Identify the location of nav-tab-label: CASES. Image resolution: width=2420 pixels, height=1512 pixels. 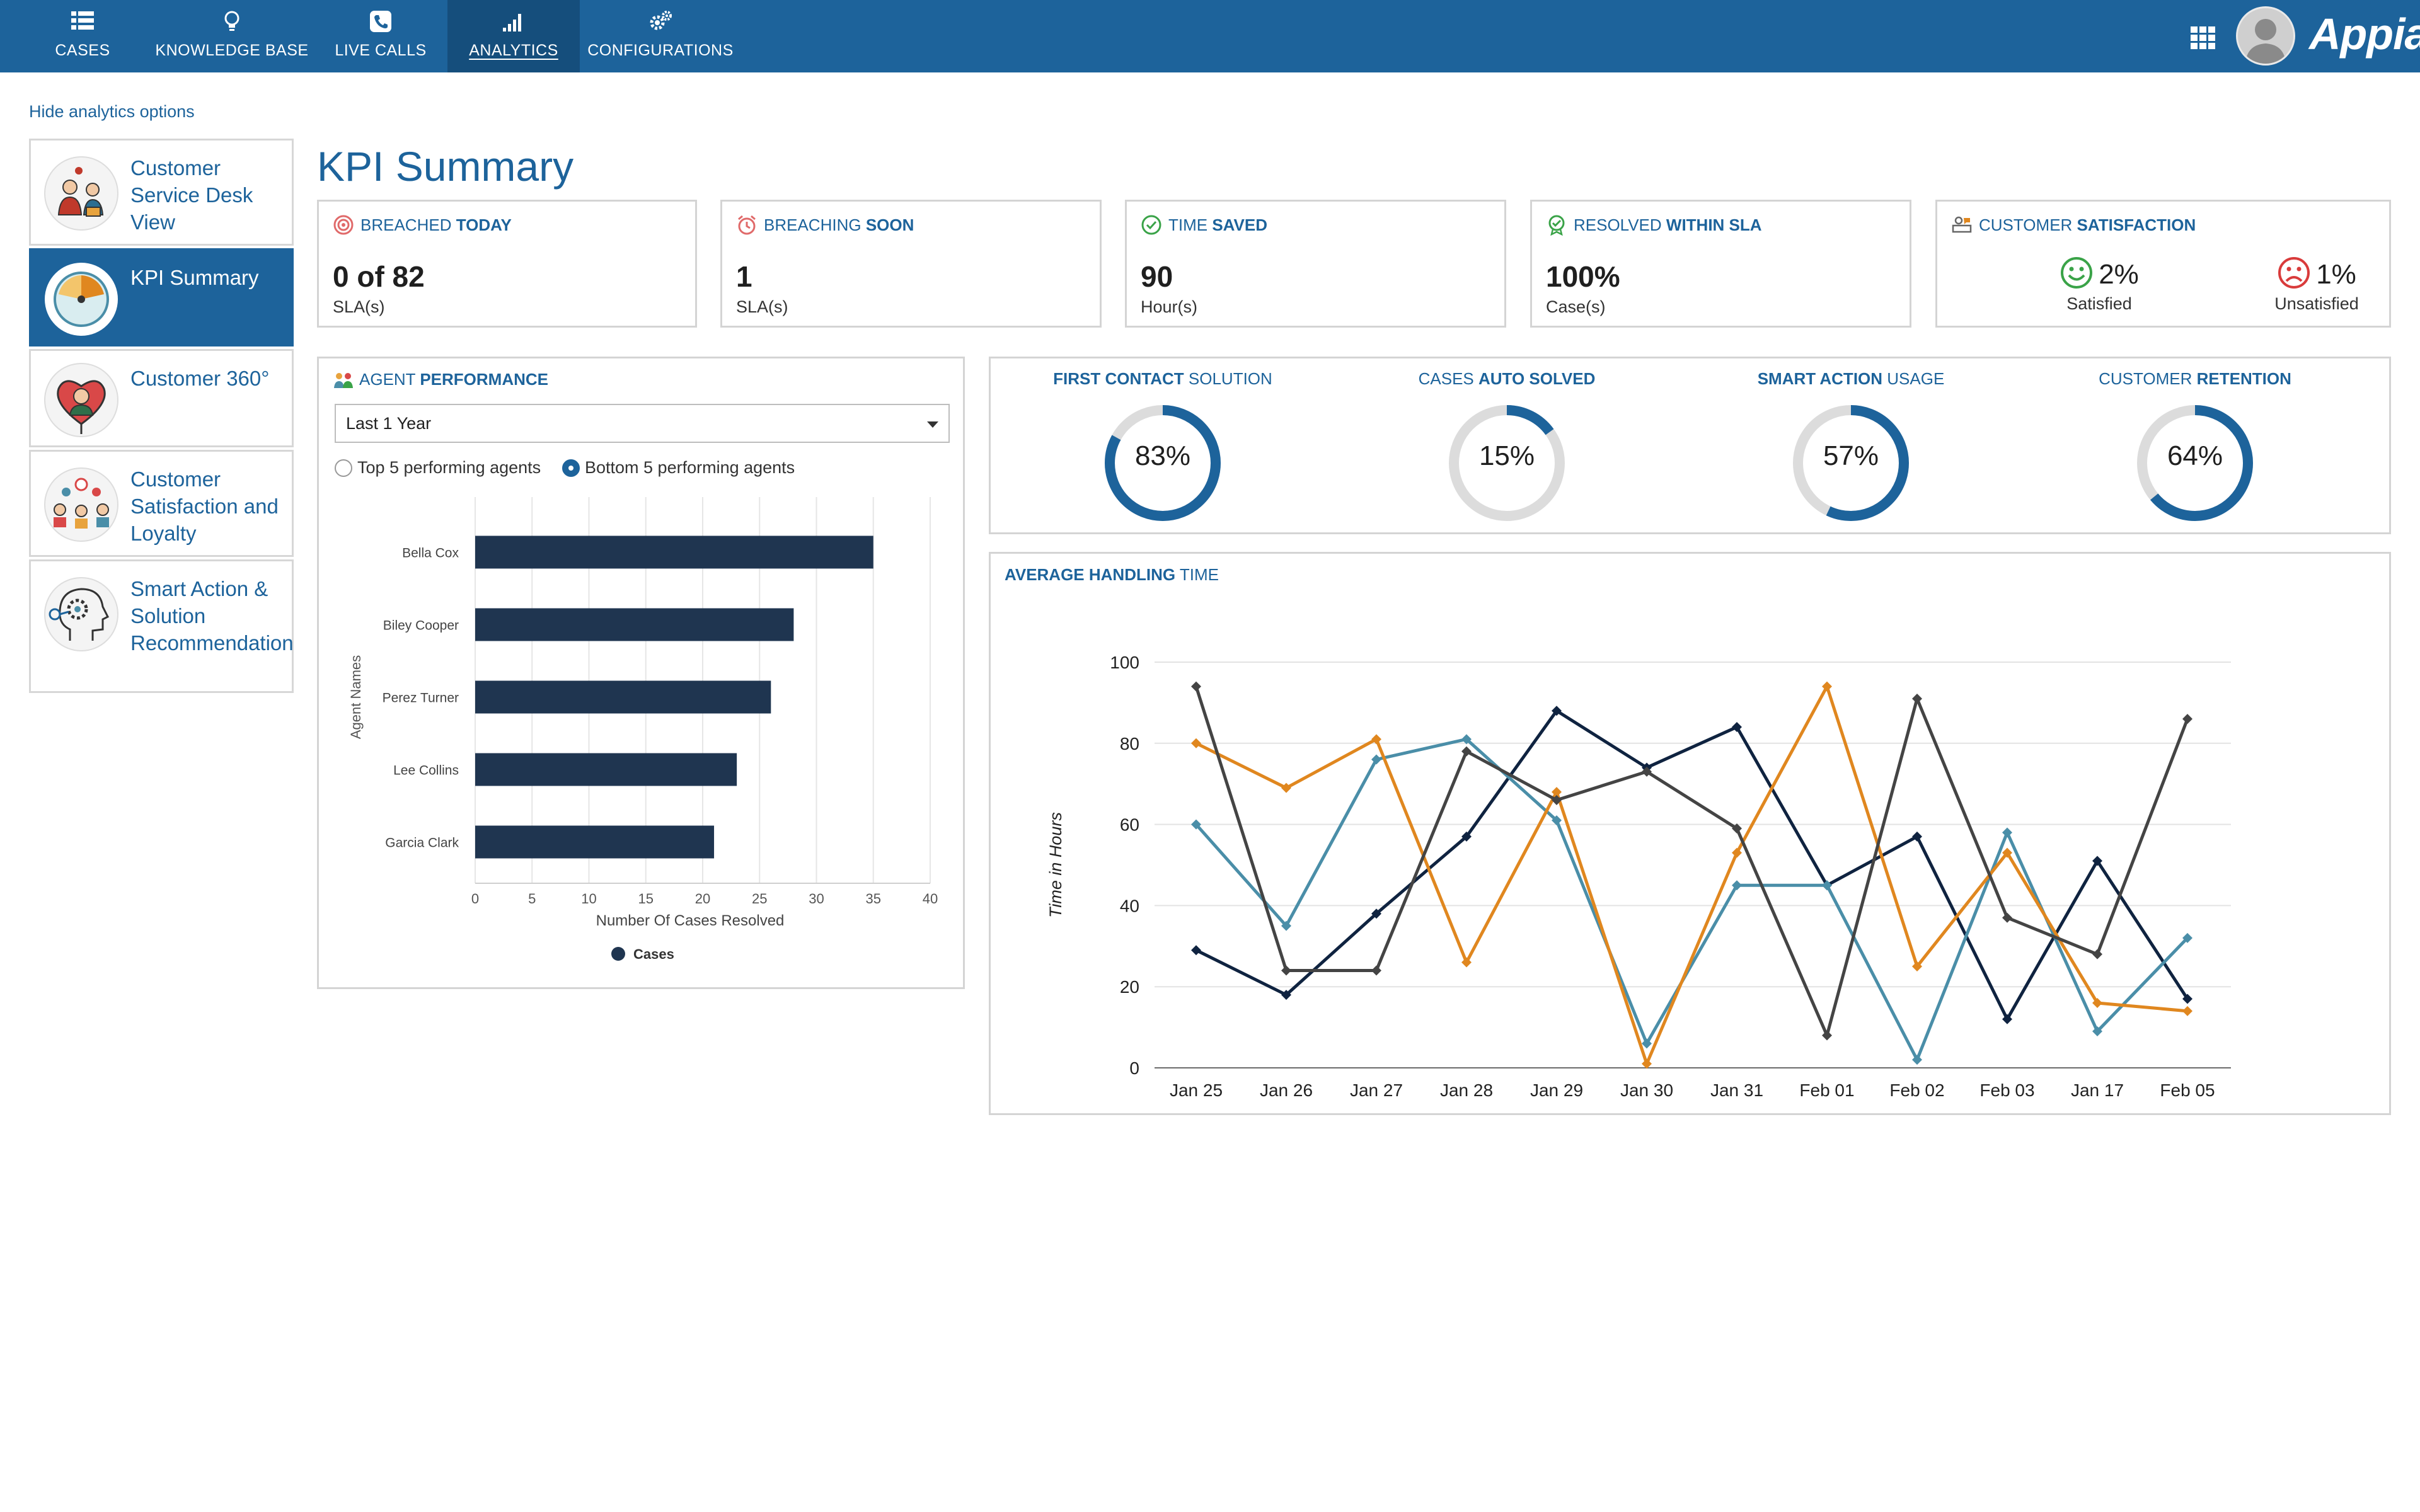
(82, 50).